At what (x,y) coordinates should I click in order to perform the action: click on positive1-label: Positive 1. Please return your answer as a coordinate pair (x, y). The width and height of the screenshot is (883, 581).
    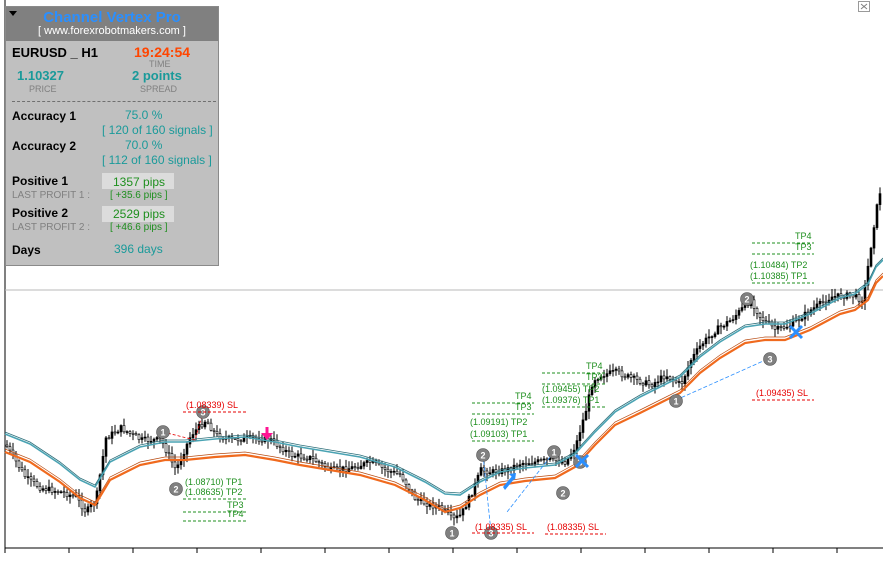
    Looking at the image, I should click on (40, 181).